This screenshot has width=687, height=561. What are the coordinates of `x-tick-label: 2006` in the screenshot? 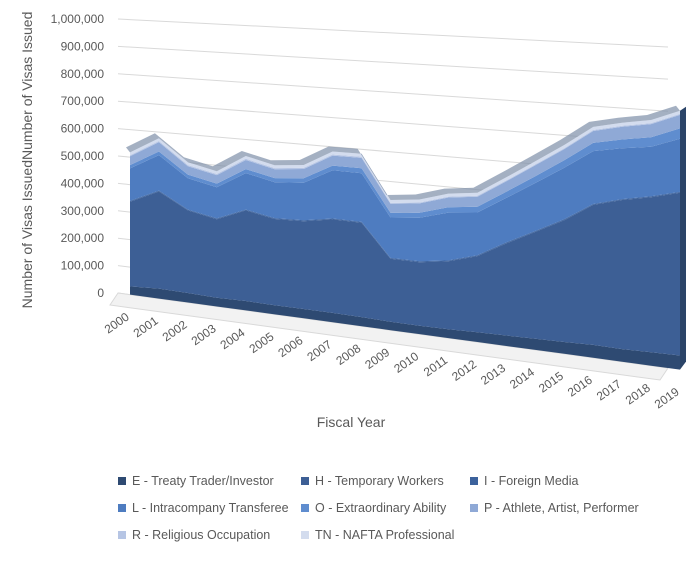 It's located at (291, 346).